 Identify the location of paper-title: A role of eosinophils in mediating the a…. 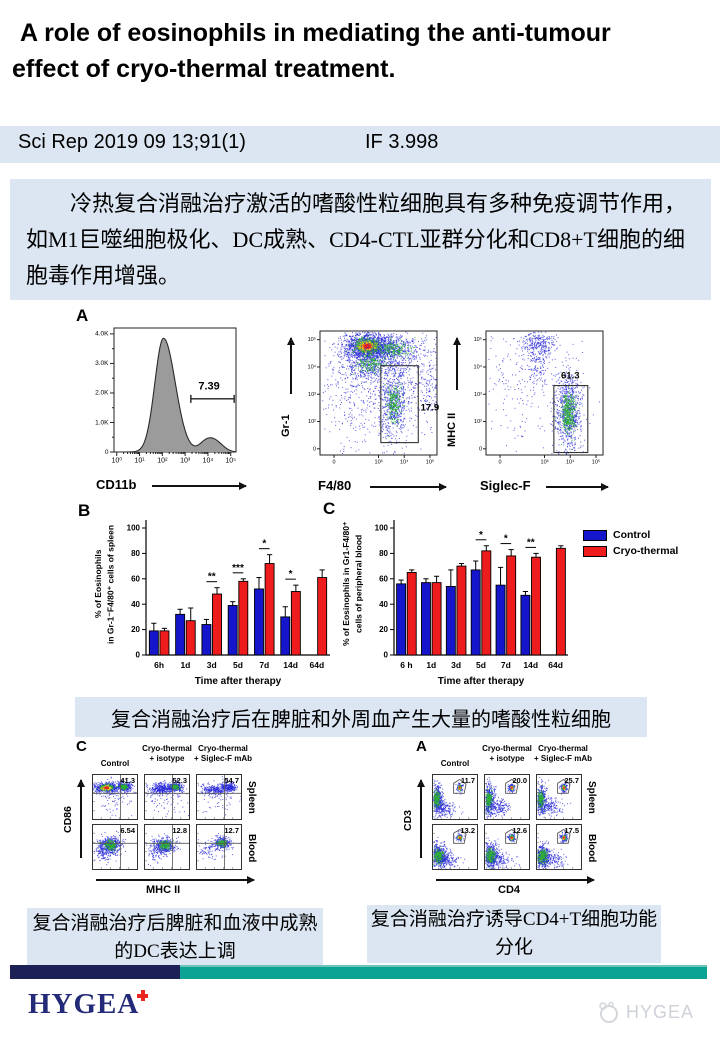
(363, 51).